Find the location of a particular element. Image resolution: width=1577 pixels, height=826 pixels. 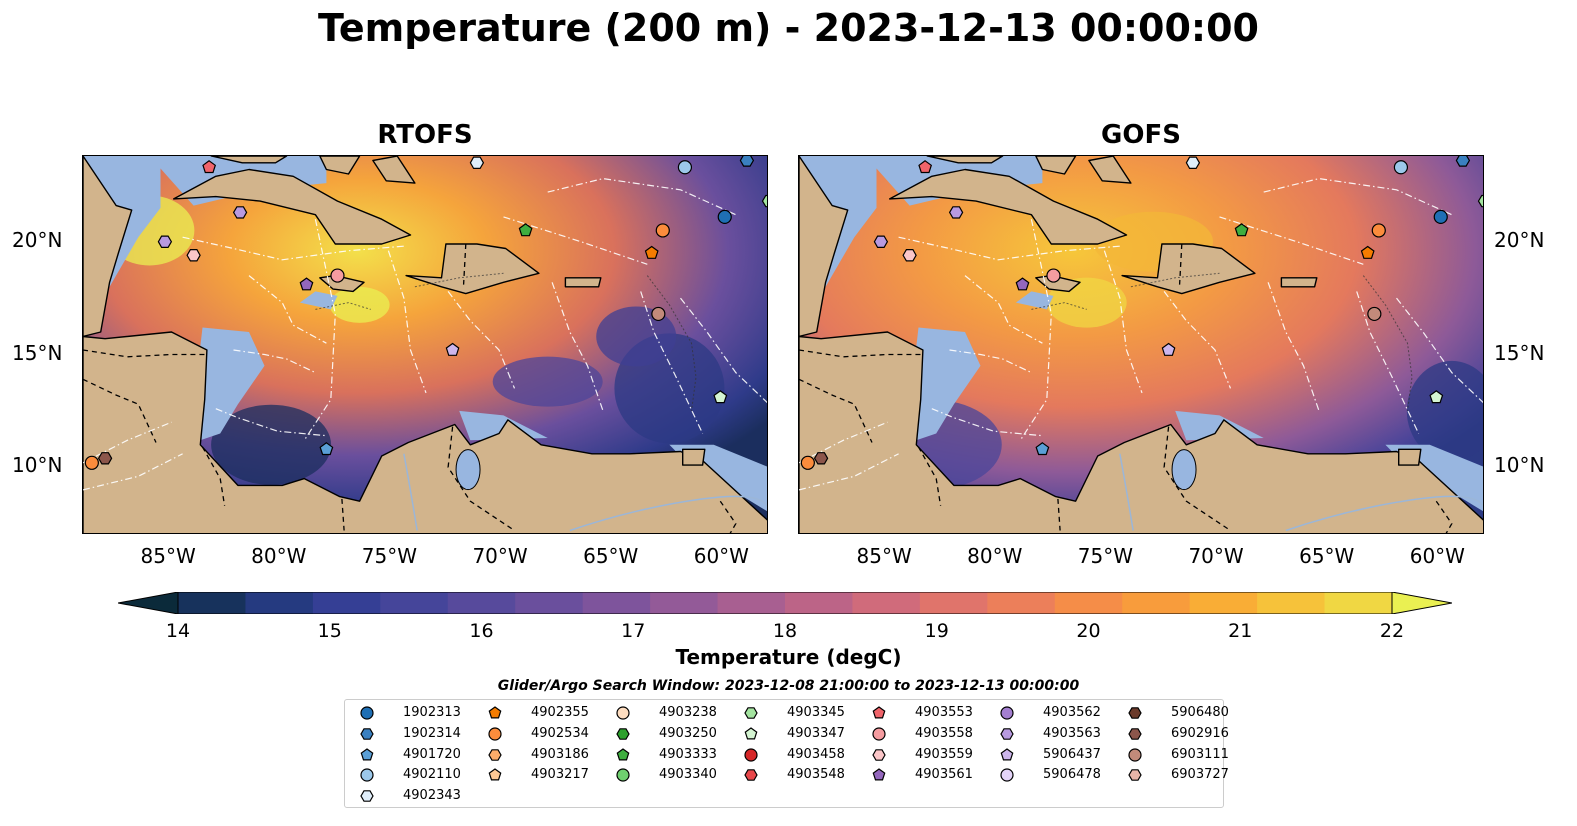

legend-label: 4902343 is located at coordinates (432, 796).